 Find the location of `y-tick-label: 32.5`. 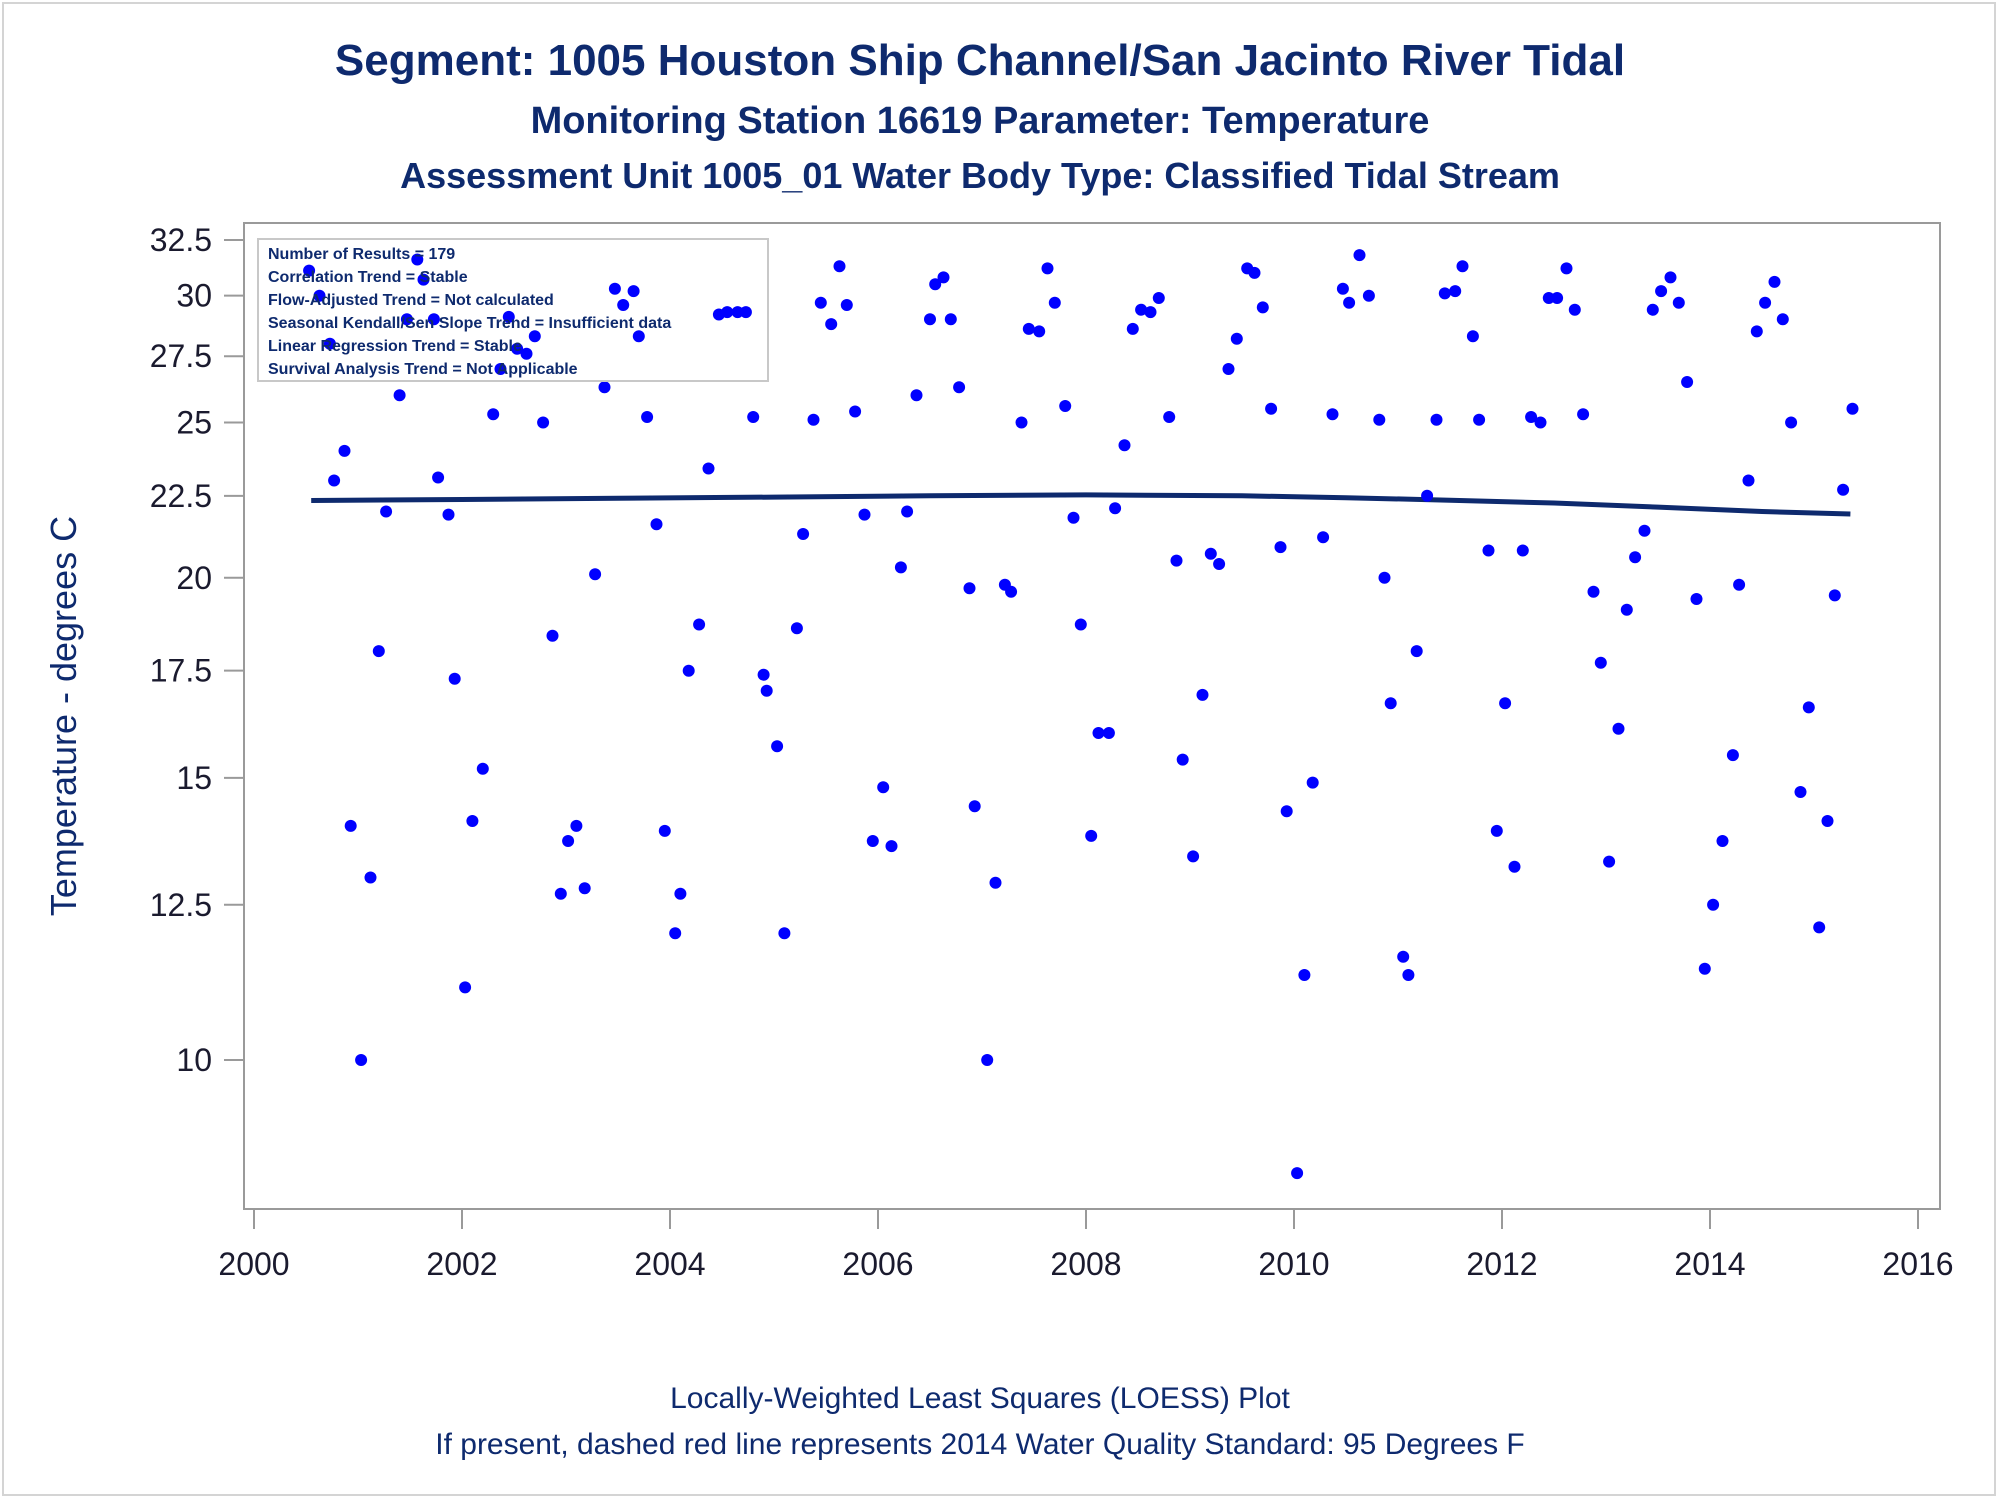

y-tick-label: 32.5 is located at coordinates (181, 240).